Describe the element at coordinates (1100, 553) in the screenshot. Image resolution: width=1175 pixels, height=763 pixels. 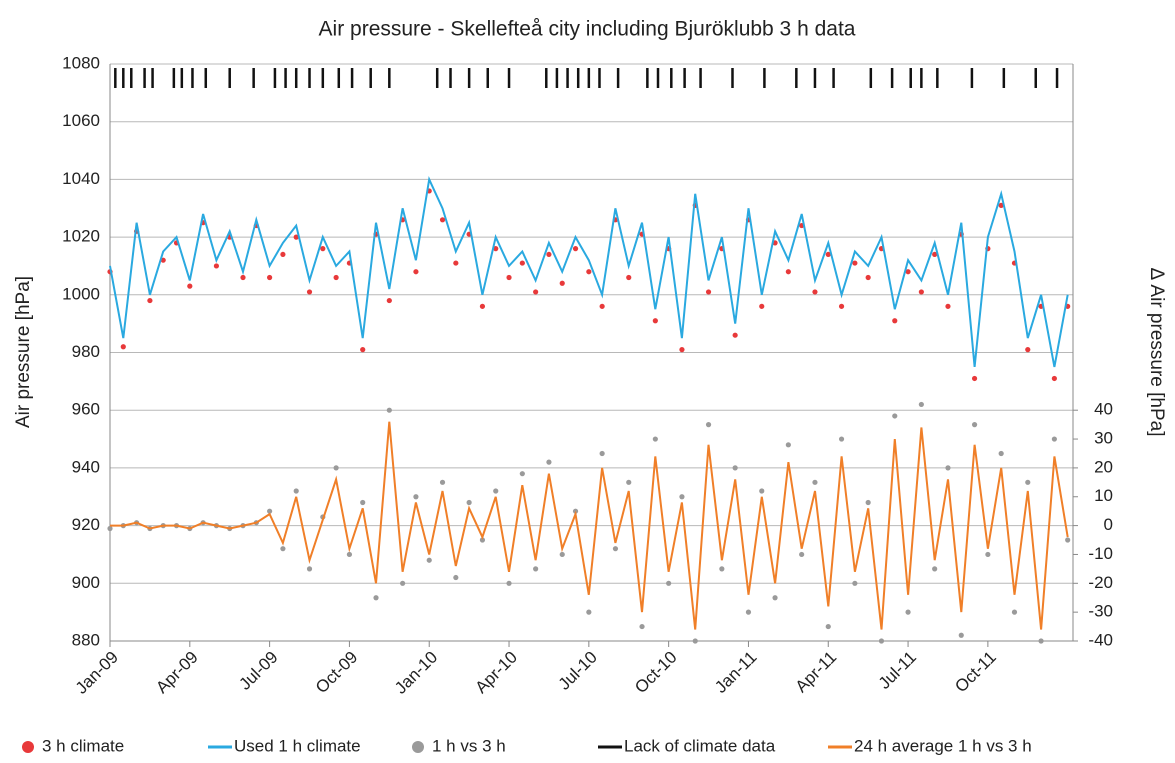
I see `y2-tick-label: -10` at that location.